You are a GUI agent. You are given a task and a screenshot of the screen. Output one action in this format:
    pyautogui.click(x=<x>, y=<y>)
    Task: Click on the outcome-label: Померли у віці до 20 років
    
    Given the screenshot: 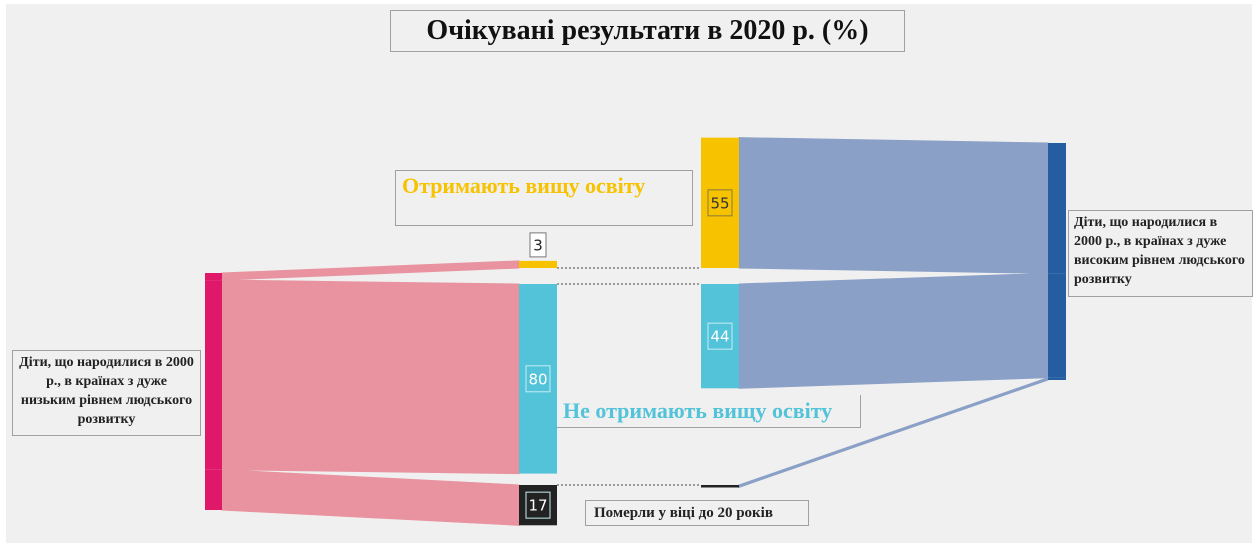 What is the action you would take?
    pyautogui.click(x=697, y=513)
    